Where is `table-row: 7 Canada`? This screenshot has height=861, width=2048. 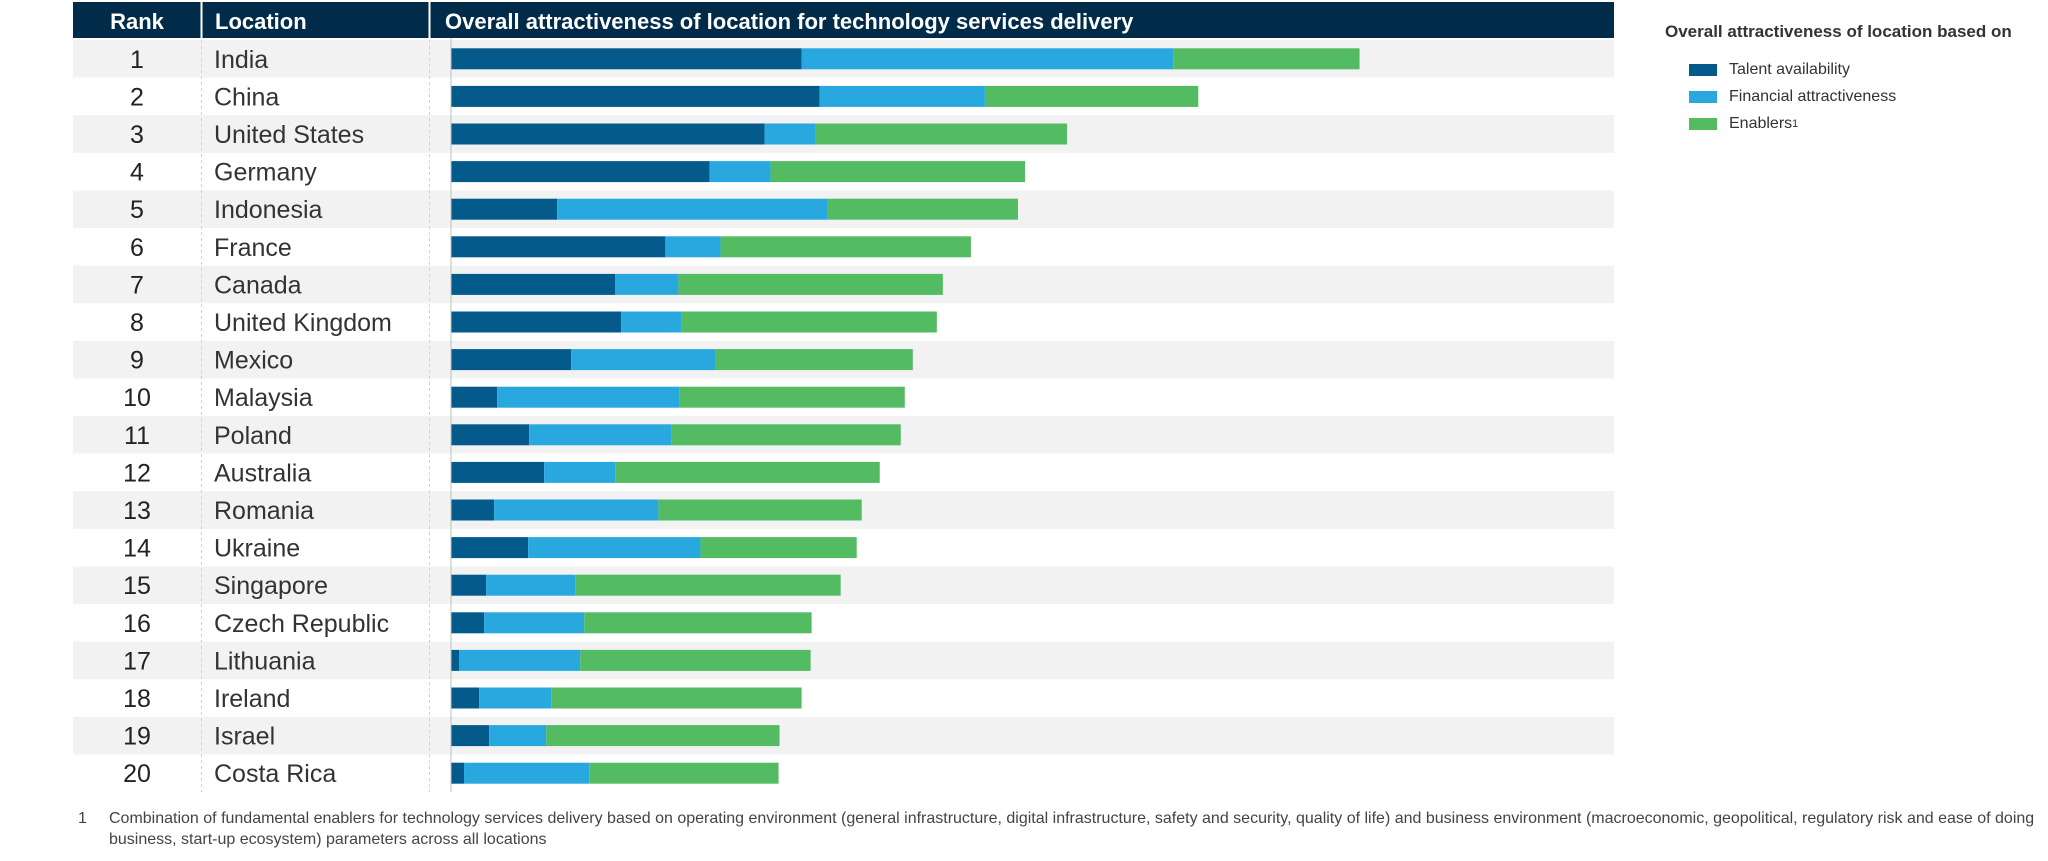 table-row: 7 Canada is located at coordinates (536, 285).